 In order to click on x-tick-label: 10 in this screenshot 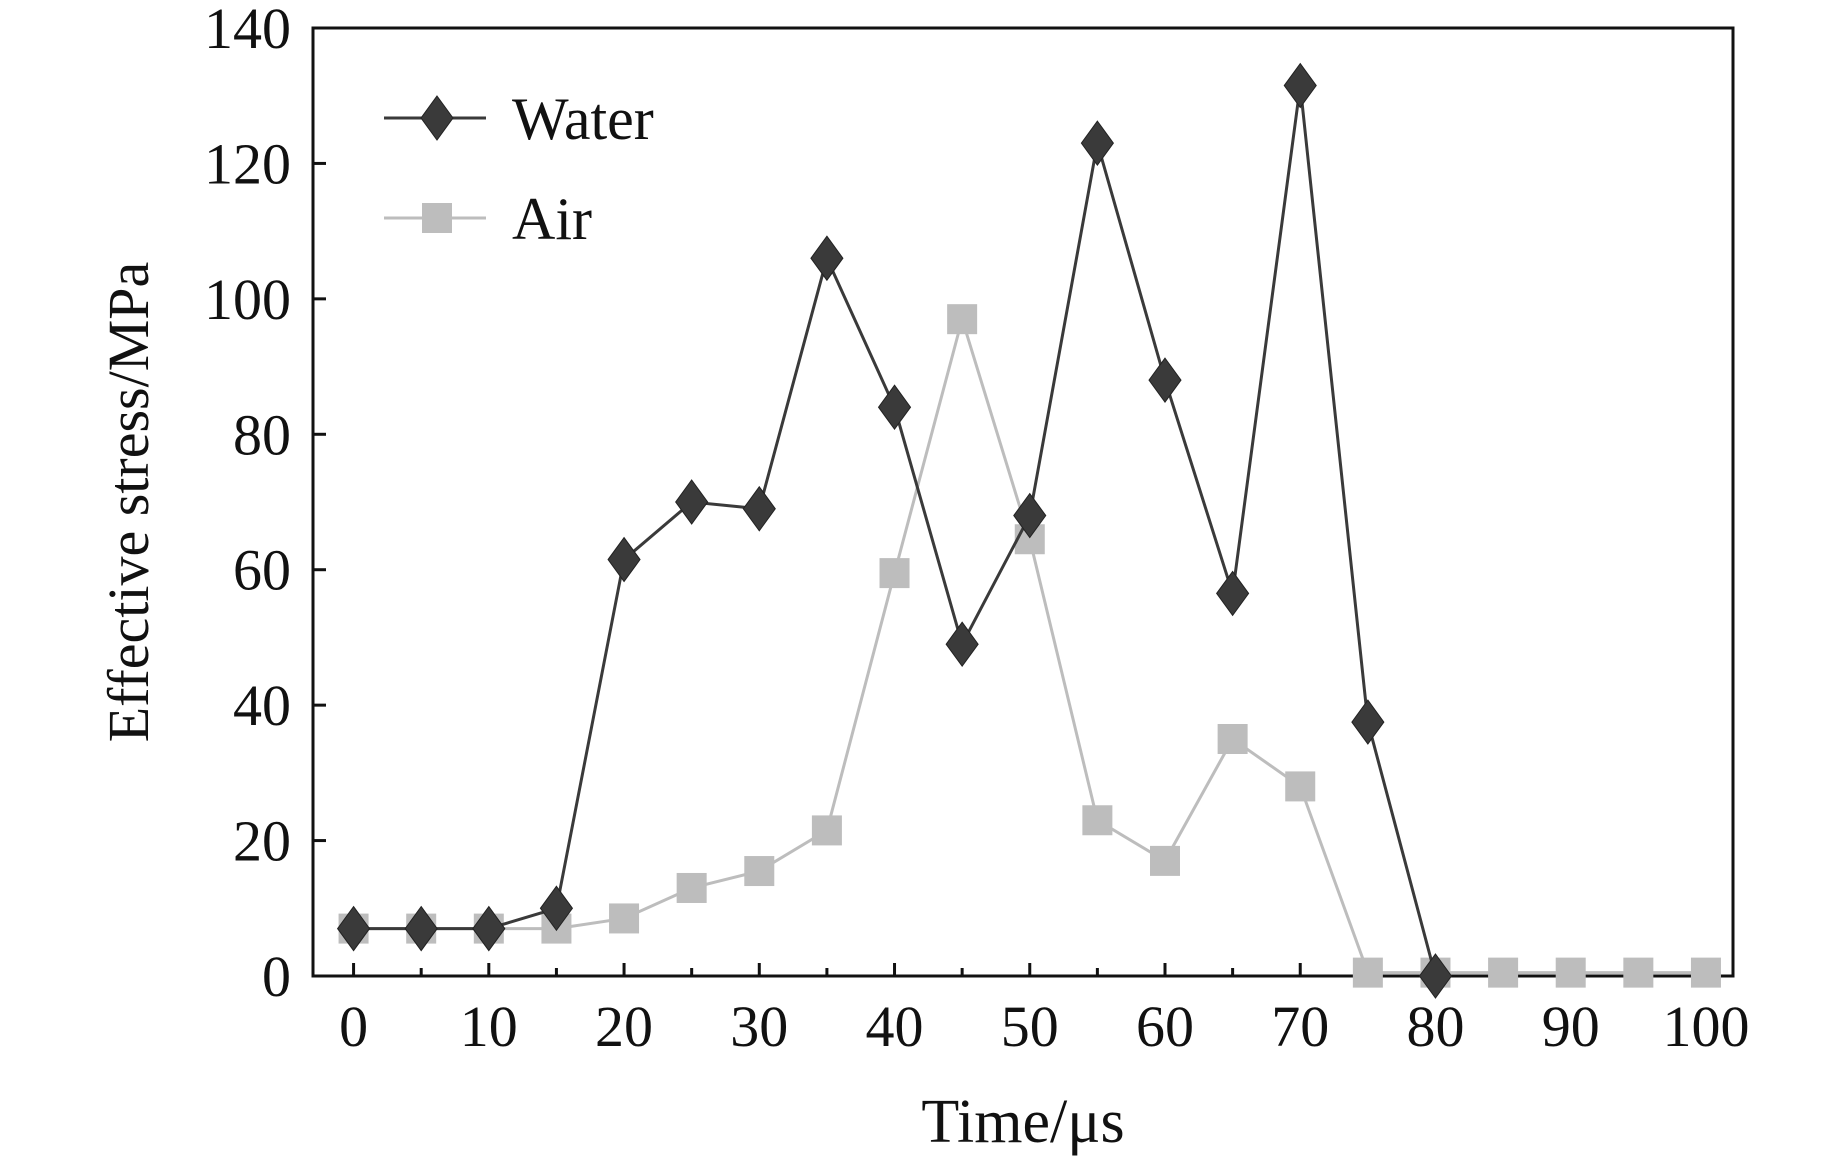, I will do `click(489, 1026)`.